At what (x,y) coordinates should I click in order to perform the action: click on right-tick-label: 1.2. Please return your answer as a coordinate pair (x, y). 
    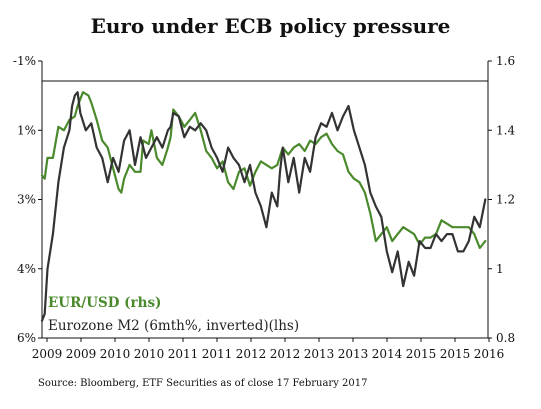
    Looking at the image, I should click on (505, 200).